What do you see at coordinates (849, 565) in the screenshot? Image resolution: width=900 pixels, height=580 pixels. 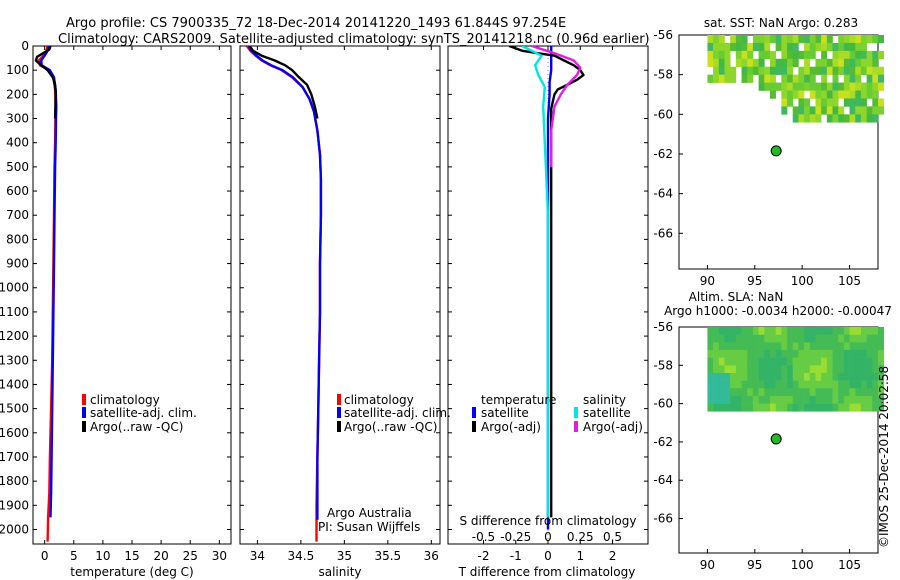 I see `map-x-tick-label: 105` at bounding box center [849, 565].